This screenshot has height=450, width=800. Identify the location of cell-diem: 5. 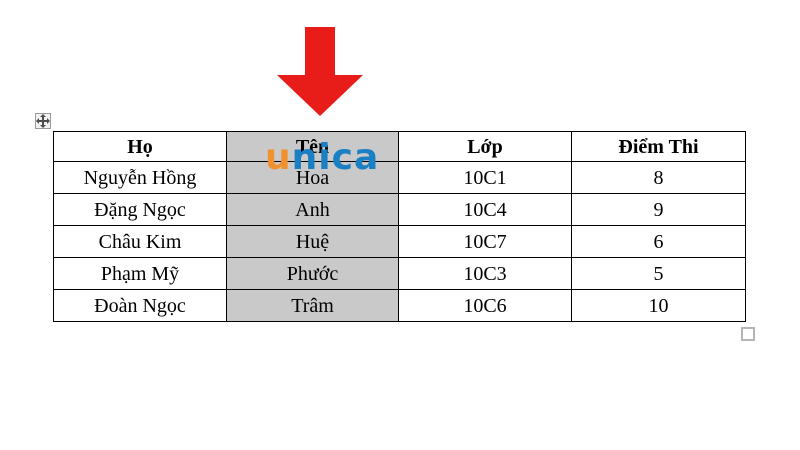
(658, 273).